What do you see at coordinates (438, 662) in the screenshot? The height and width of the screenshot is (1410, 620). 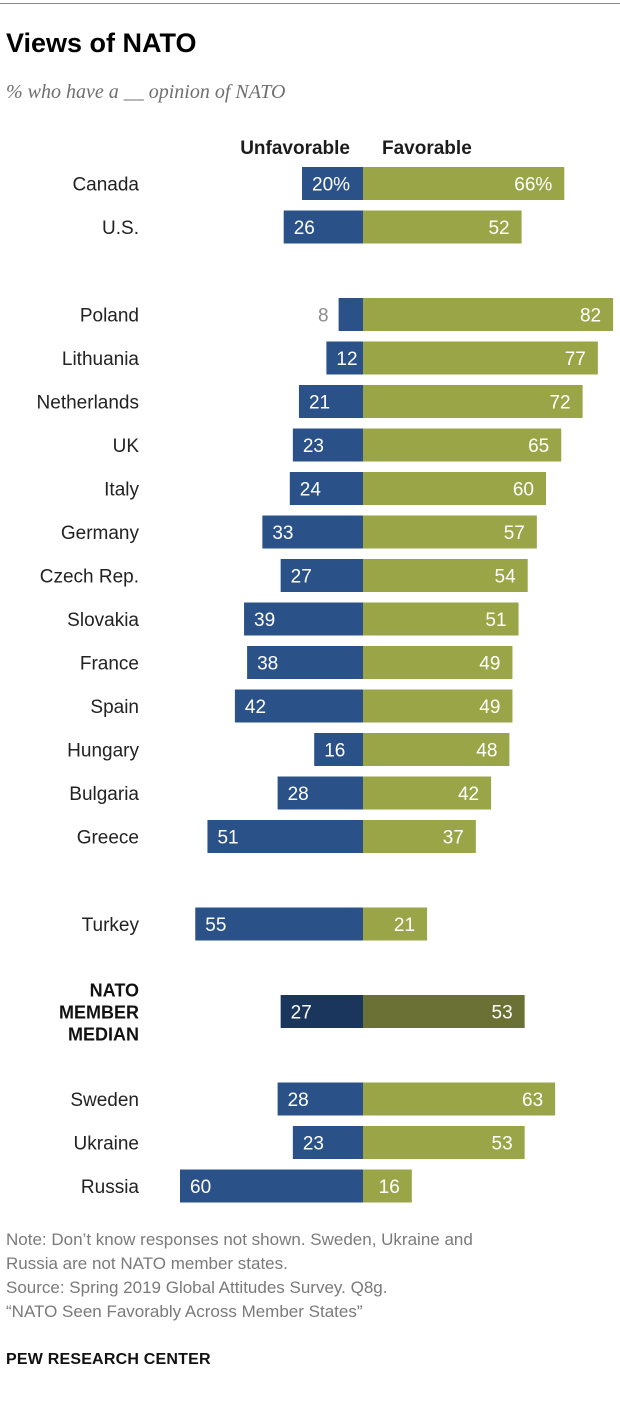 I see `favorable-bar-france` at bounding box center [438, 662].